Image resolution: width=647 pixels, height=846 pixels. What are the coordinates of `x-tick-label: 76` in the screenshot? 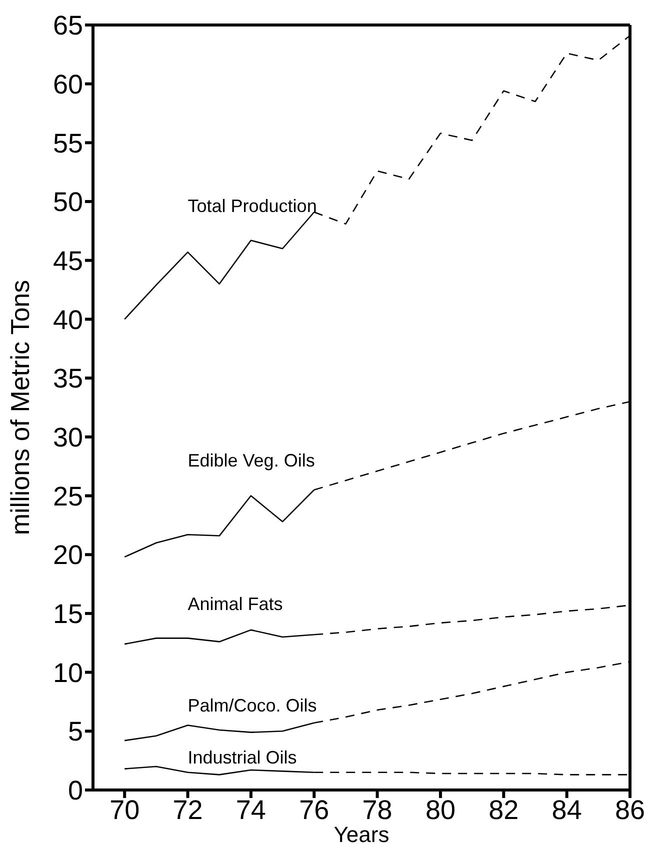 It's located at (314, 810).